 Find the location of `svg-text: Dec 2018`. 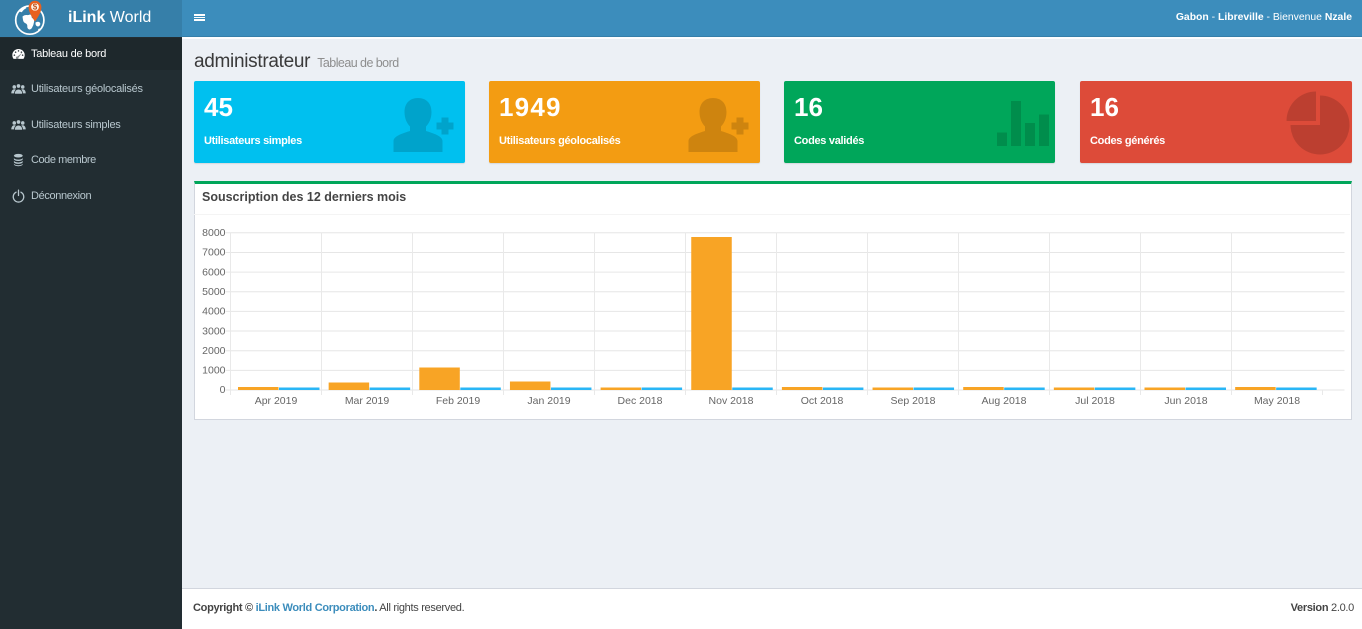

svg-text: Dec 2018 is located at coordinates (640, 401).